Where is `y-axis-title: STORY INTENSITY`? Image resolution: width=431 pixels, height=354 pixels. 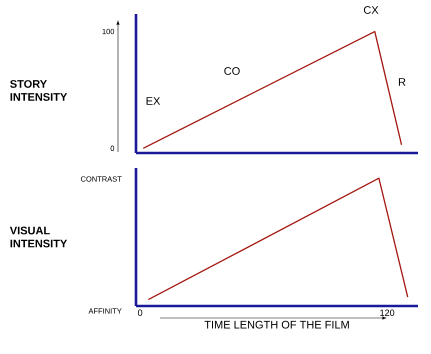
y-axis-title: STORY INTENSITY is located at coordinates (39, 90).